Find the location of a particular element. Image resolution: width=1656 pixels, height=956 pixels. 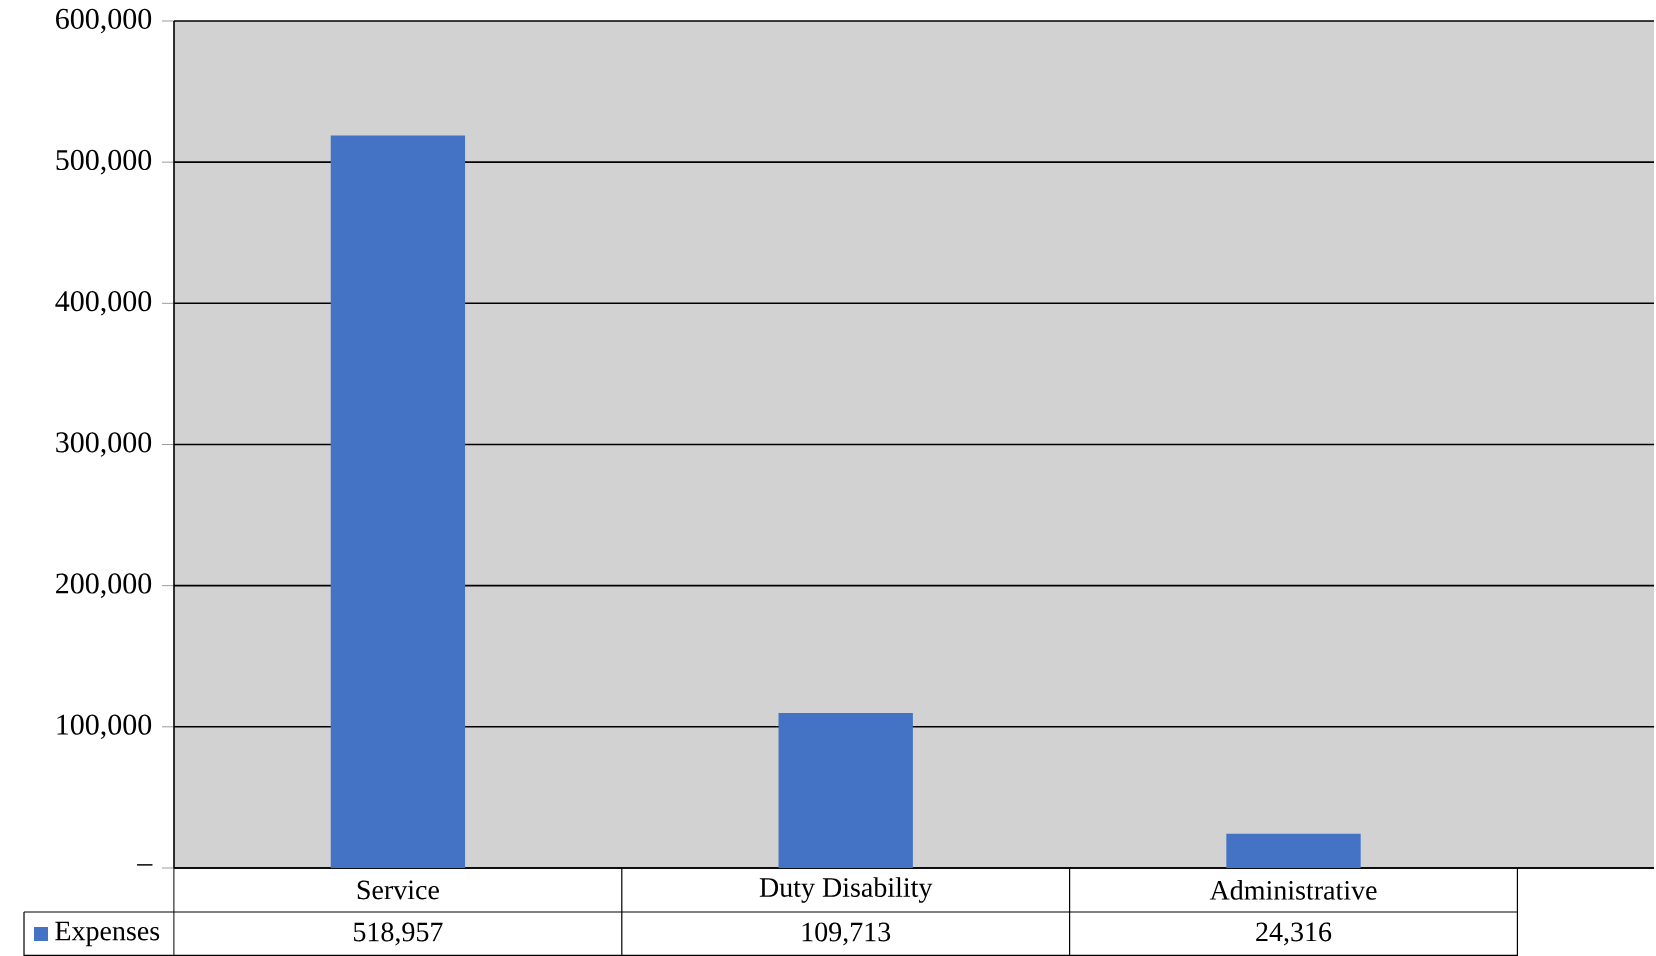

y-tick-label: 500,000 is located at coordinates (104, 162).